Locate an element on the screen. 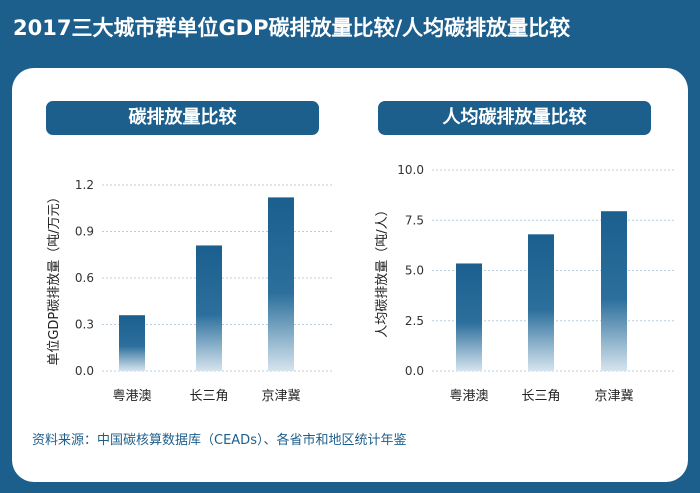 This screenshot has width=700, height=493. y-tick-label: 1.2 is located at coordinates (84, 185).